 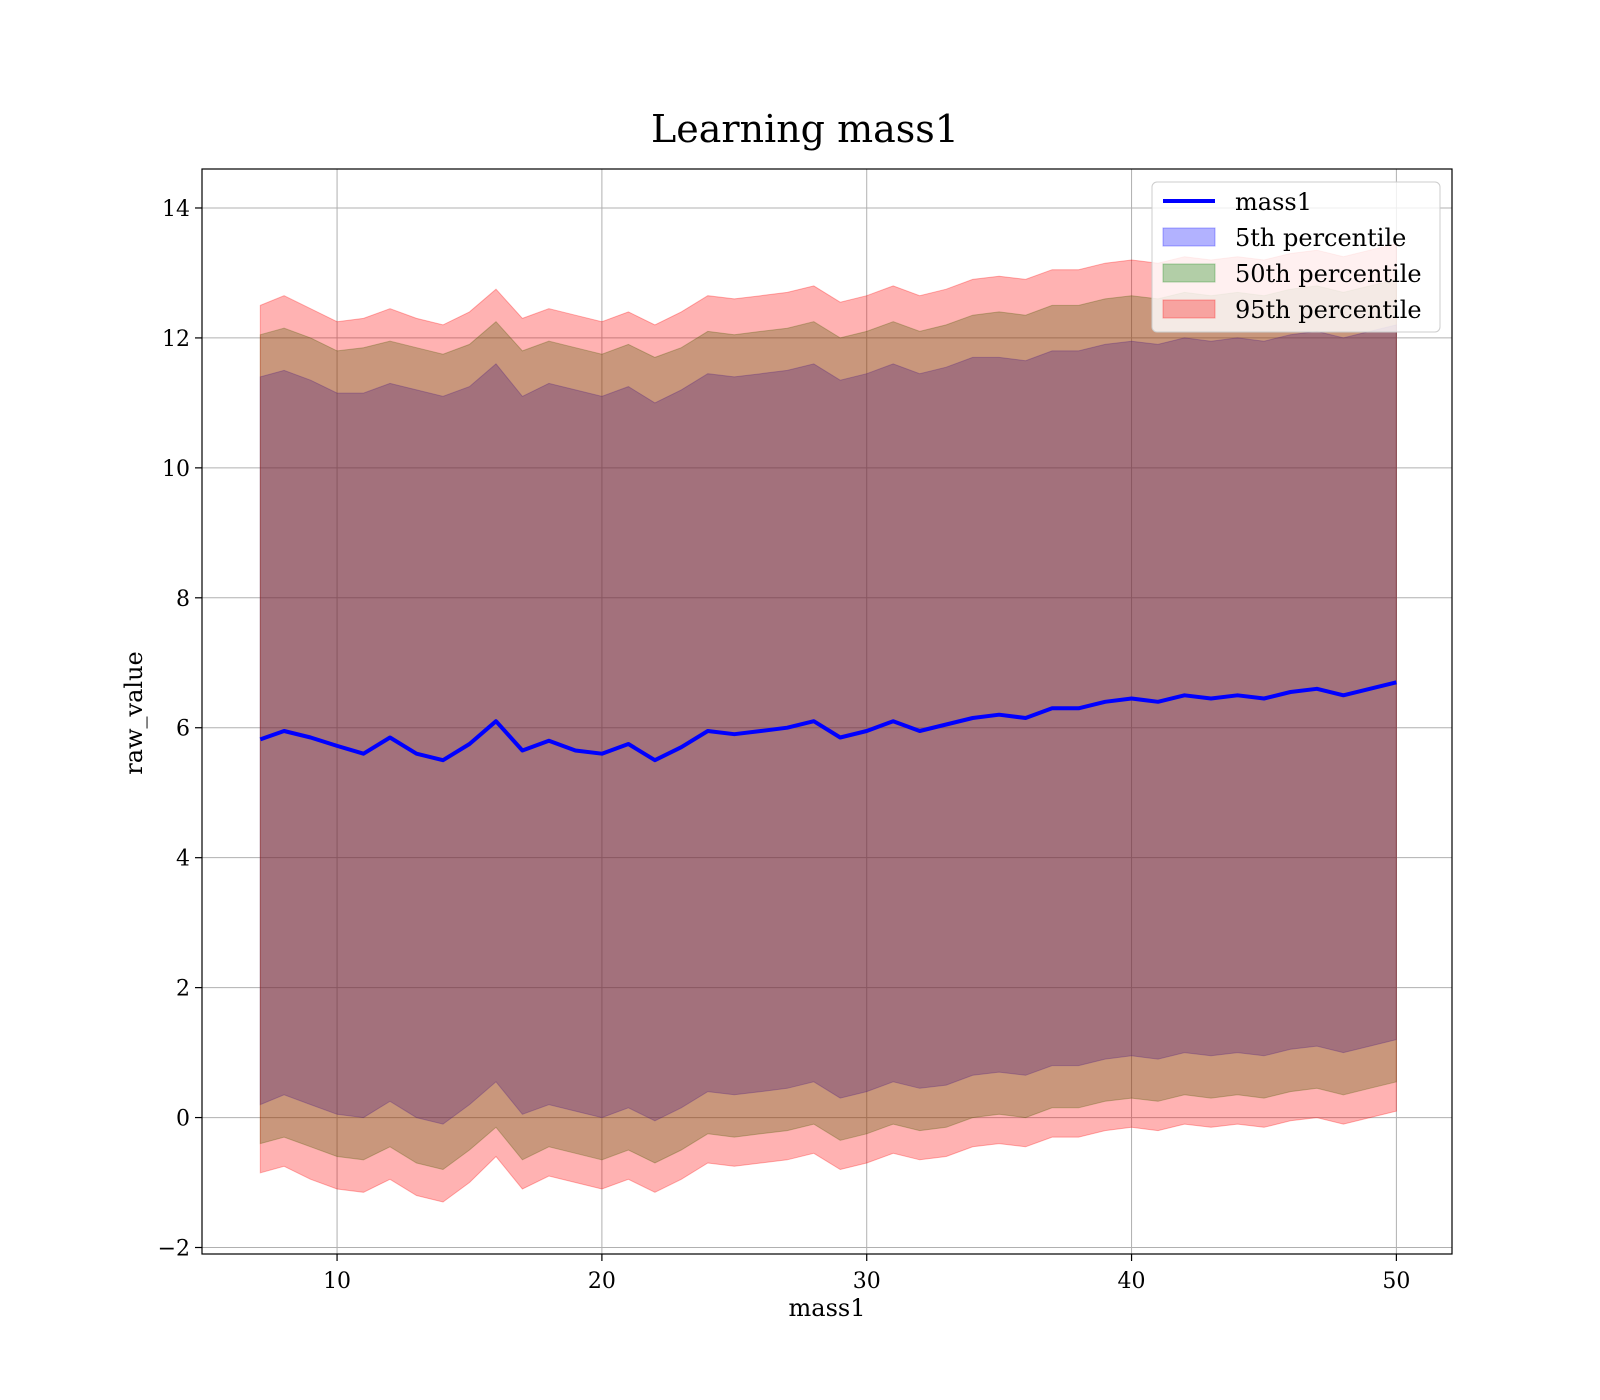 I want to click on legend-label-mass1: mass1, so click(x=1273, y=202).